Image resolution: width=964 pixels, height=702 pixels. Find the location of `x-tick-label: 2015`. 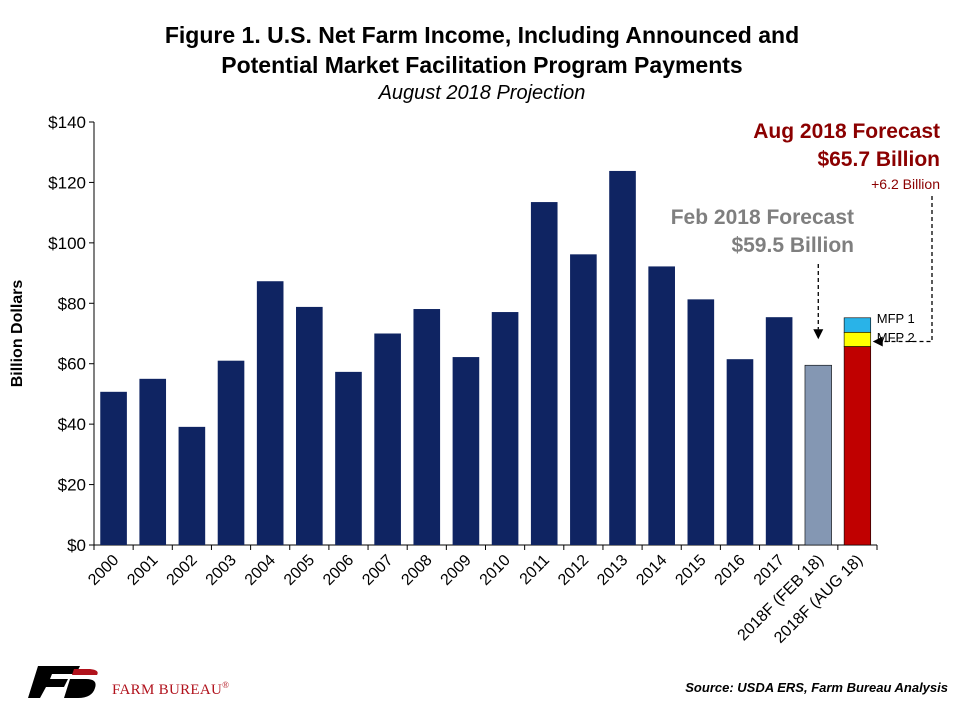

x-tick-label: 2015 is located at coordinates (690, 570).